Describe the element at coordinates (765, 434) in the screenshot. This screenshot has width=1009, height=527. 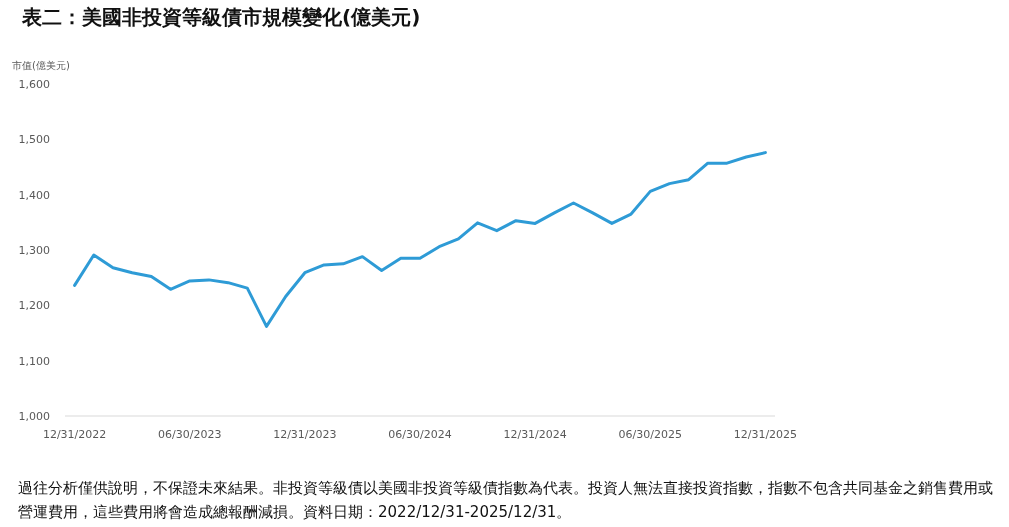
I see `x-tick-label: 12/31/2025` at that location.